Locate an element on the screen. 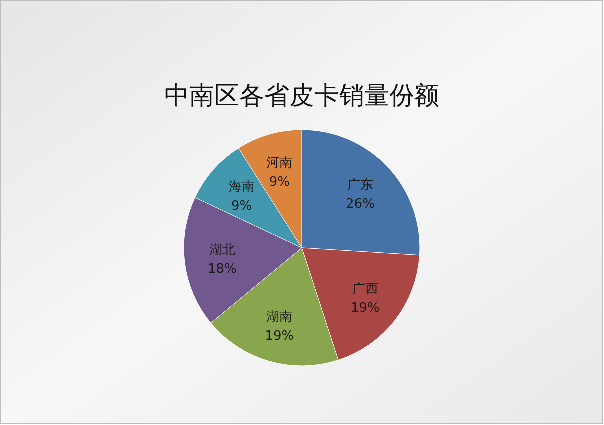  data-label: 26% is located at coordinates (360, 204).